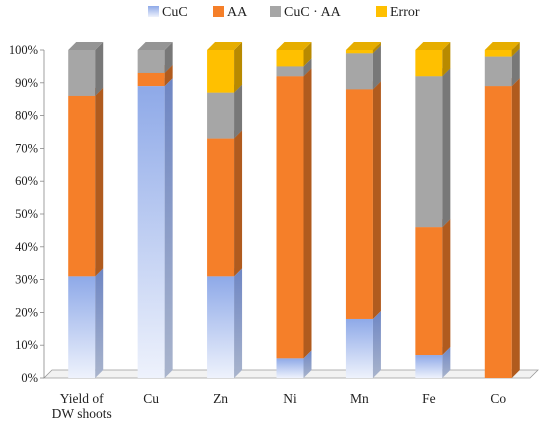 The width and height of the screenshot is (550, 421). What do you see at coordinates (82, 406) in the screenshot?
I see `x-tick-label: Yield of DW shoots` at bounding box center [82, 406].